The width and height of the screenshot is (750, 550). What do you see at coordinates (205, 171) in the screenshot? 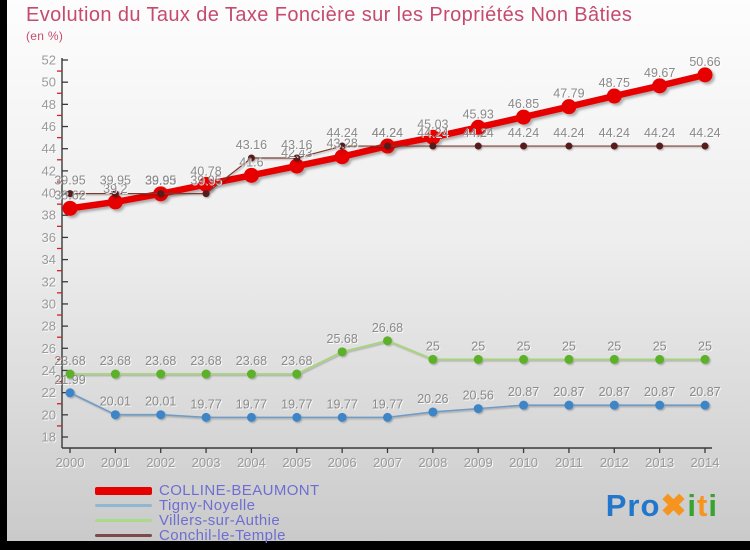
I see `value-label: 40.78` at bounding box center [205, 171].